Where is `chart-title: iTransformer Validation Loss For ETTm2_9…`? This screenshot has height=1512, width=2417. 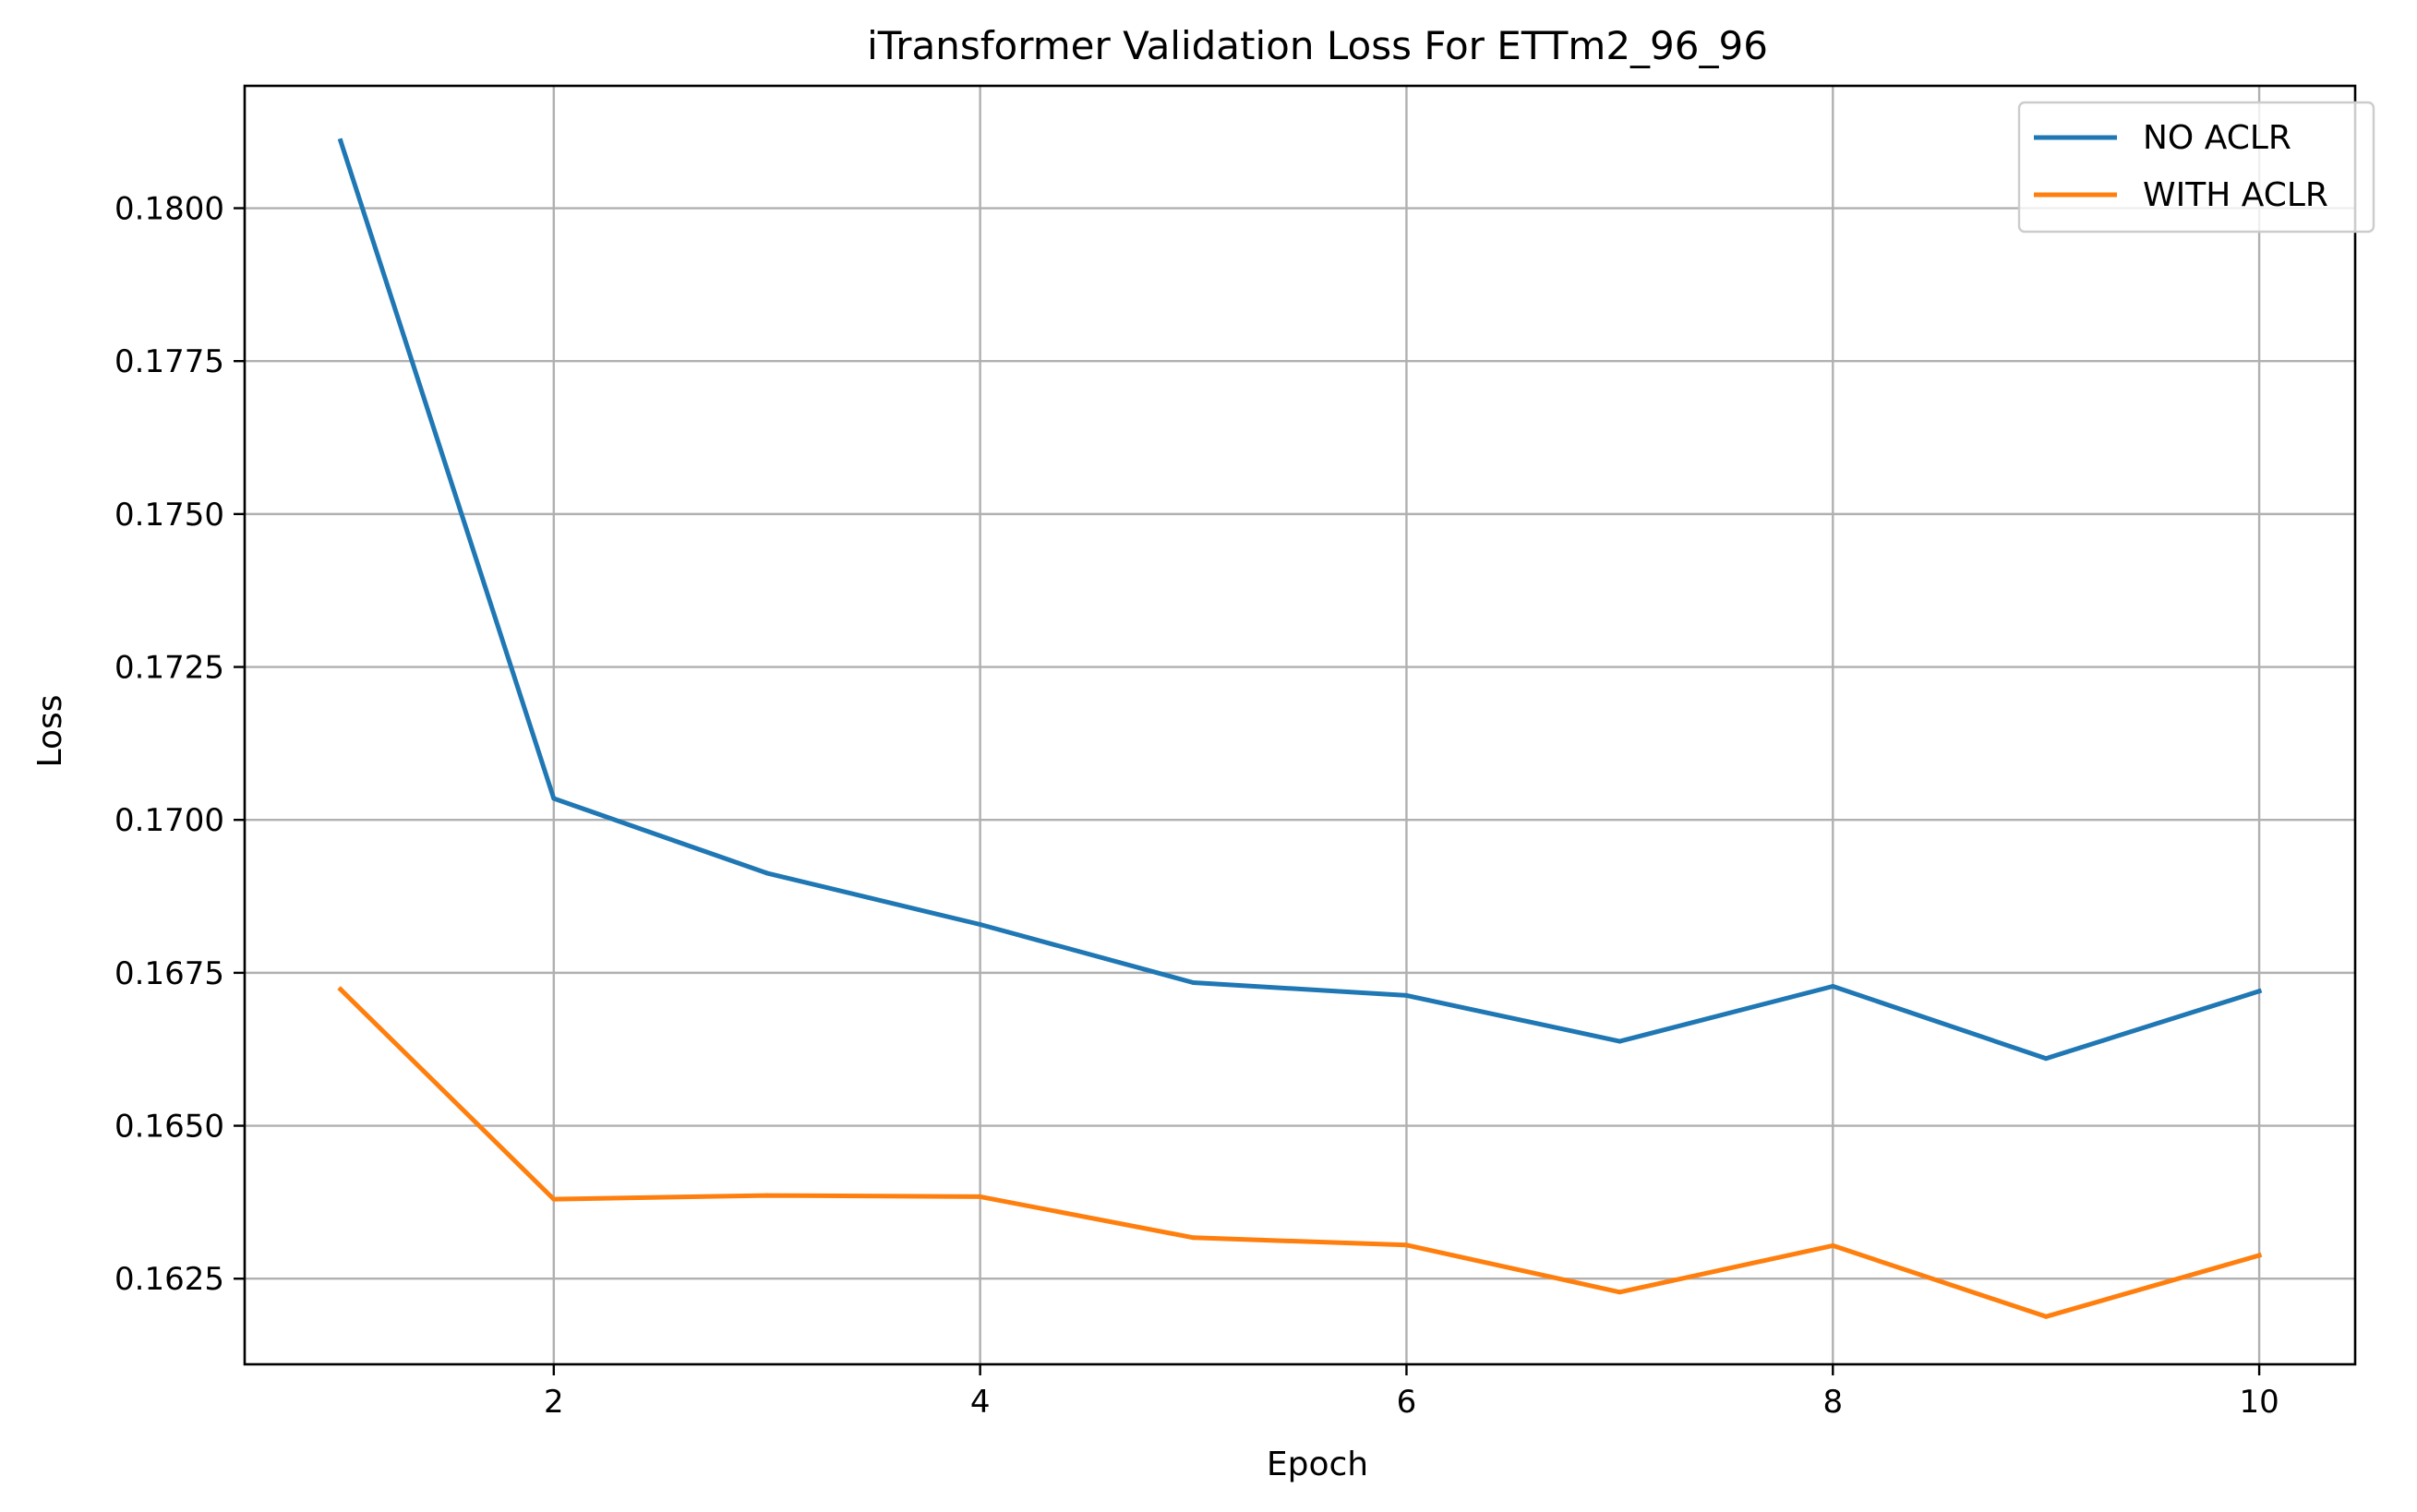 chart-title: iTransformer Validation Loss For ETTm2_9… is located at coordinates (1318, 45).